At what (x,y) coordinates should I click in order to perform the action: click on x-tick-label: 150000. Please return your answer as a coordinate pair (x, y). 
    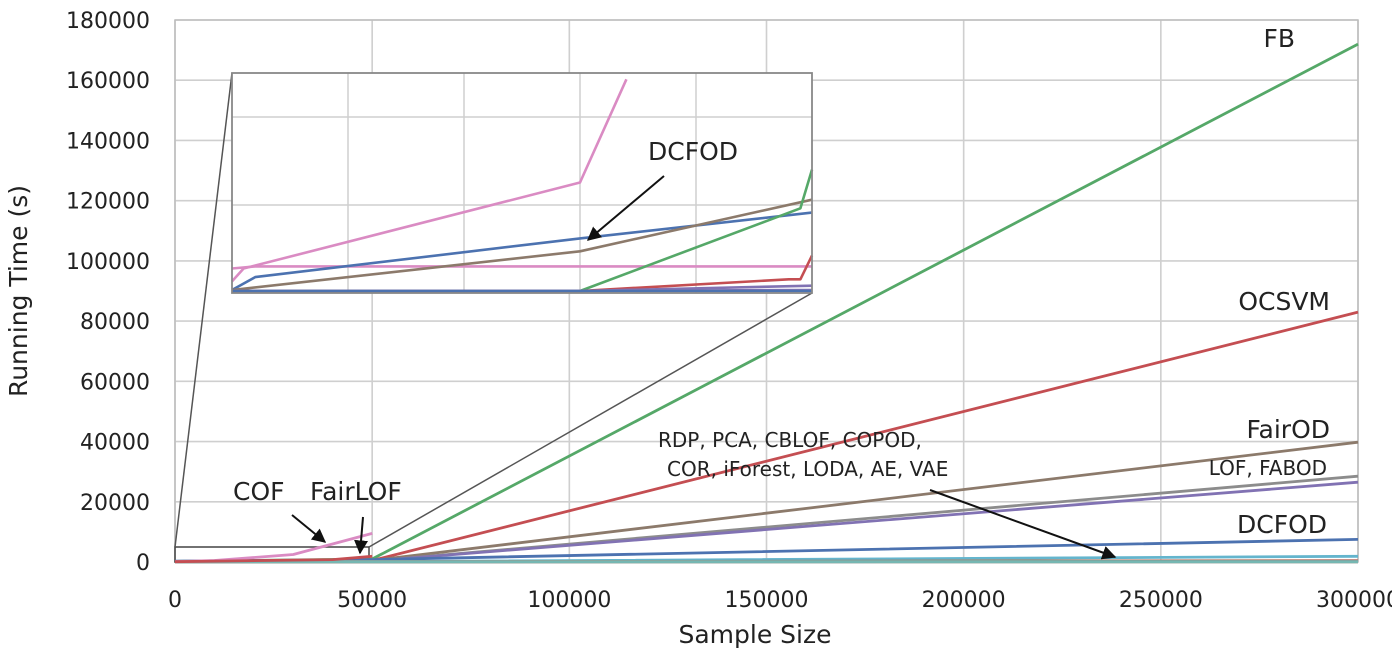
    Looking at the image, I should click on (767, 600).